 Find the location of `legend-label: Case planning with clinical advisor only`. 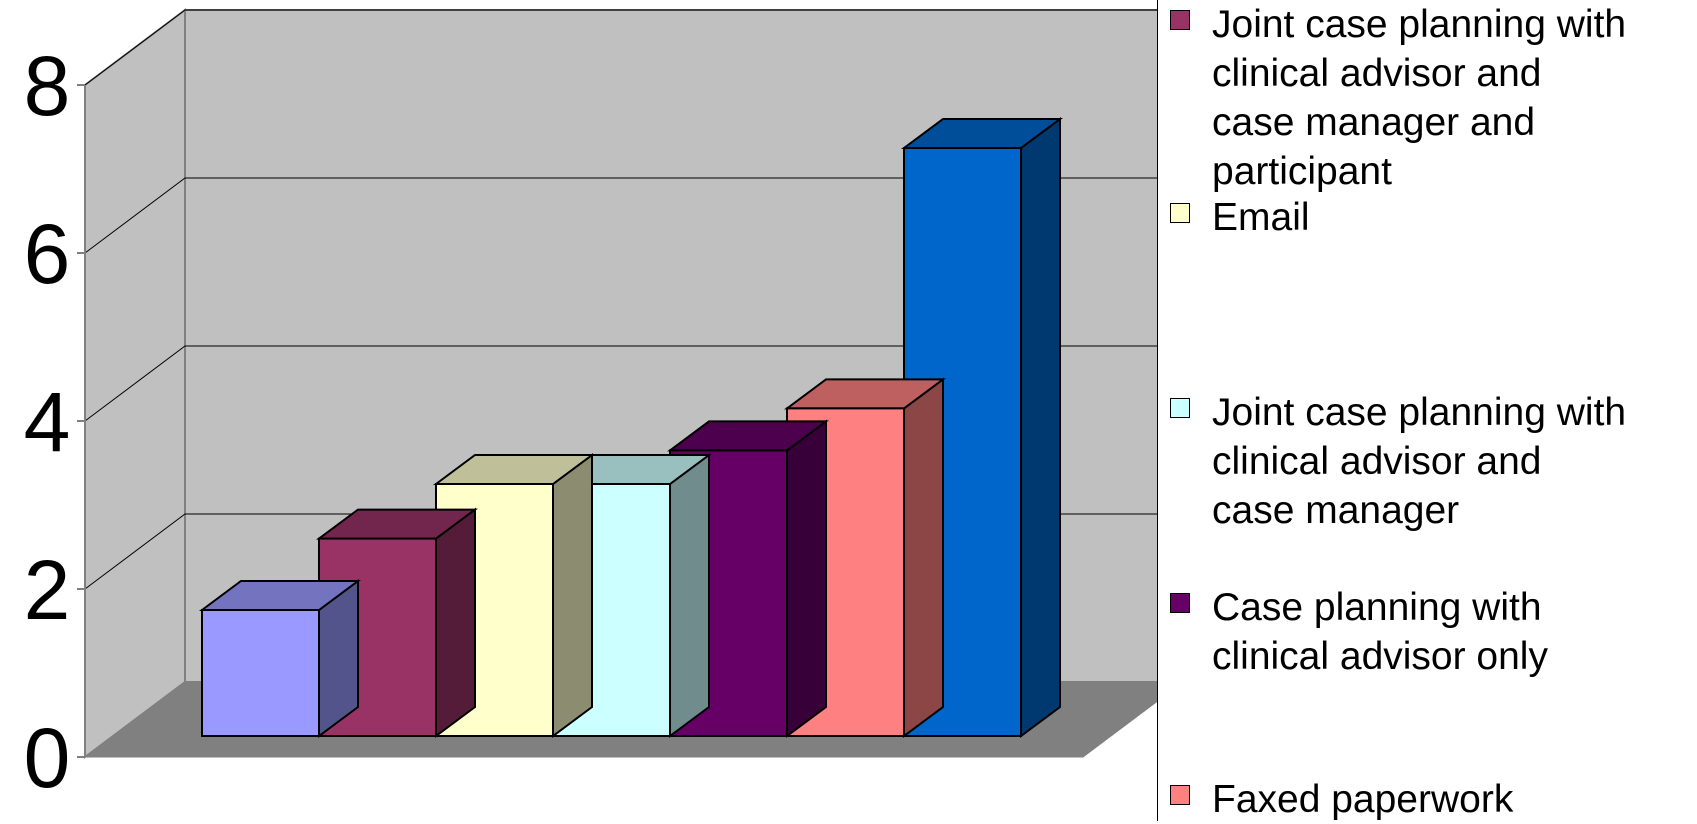

legend-label: Case planning with clinical advisor only is located at coordinates (1380, 632).